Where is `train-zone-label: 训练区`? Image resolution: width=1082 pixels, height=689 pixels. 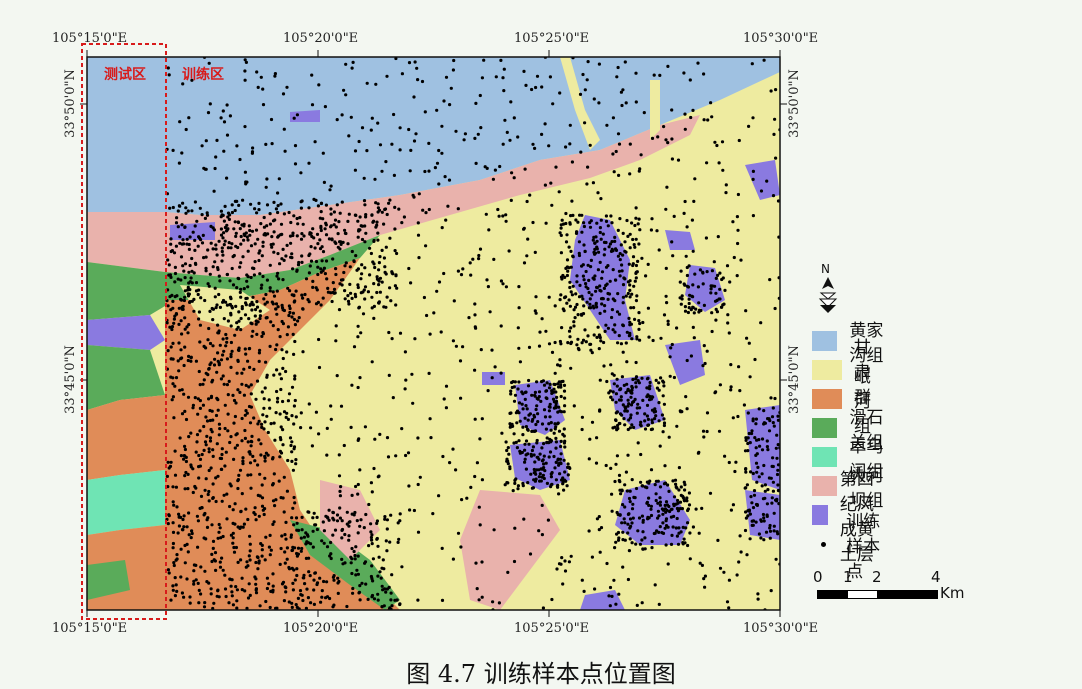 train-zone-label: 训练区 is located at coordinates (203, 75).